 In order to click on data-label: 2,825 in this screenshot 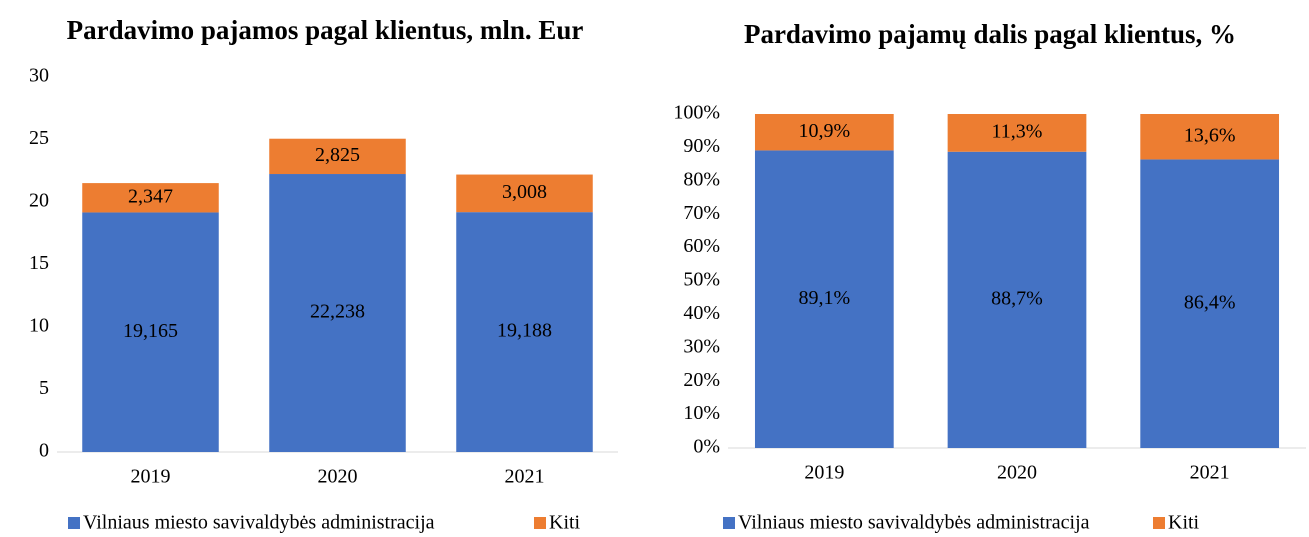, I will do `click(337, 155)`.